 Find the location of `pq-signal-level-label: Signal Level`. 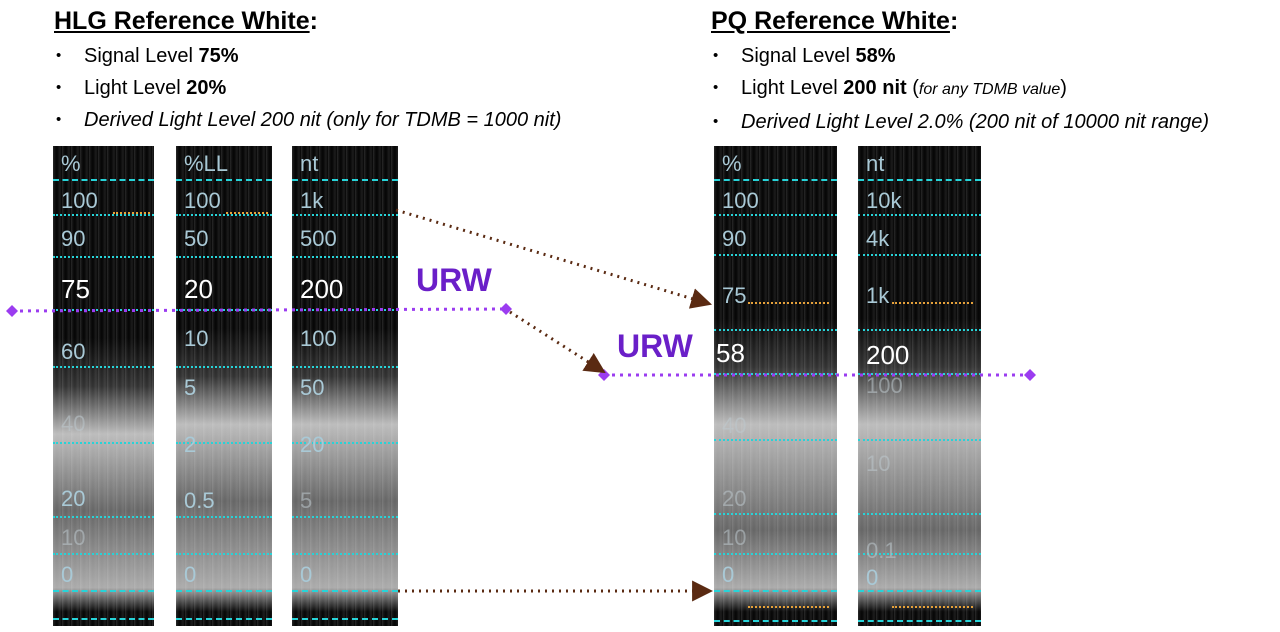

pq-signal-level-label: Signal Level is located at coordinates (798, 56).